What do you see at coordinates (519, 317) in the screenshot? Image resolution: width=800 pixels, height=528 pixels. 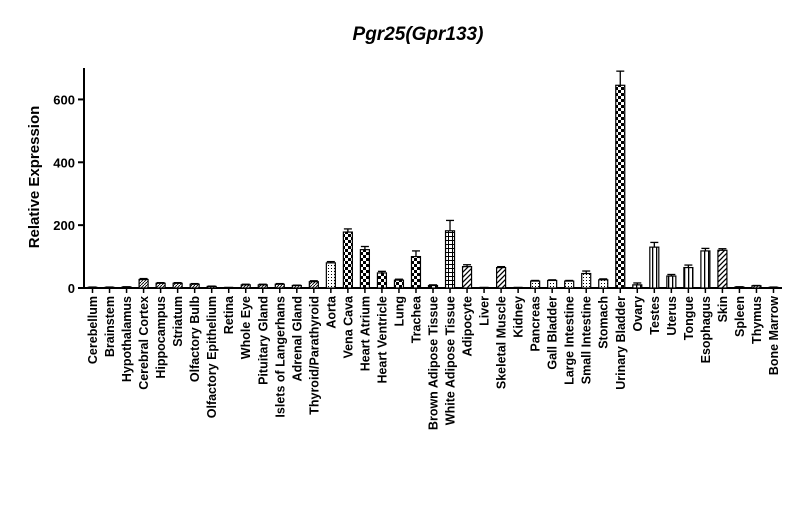 I see `x-tick-label: Kidney` at bounding box center [519, 317].